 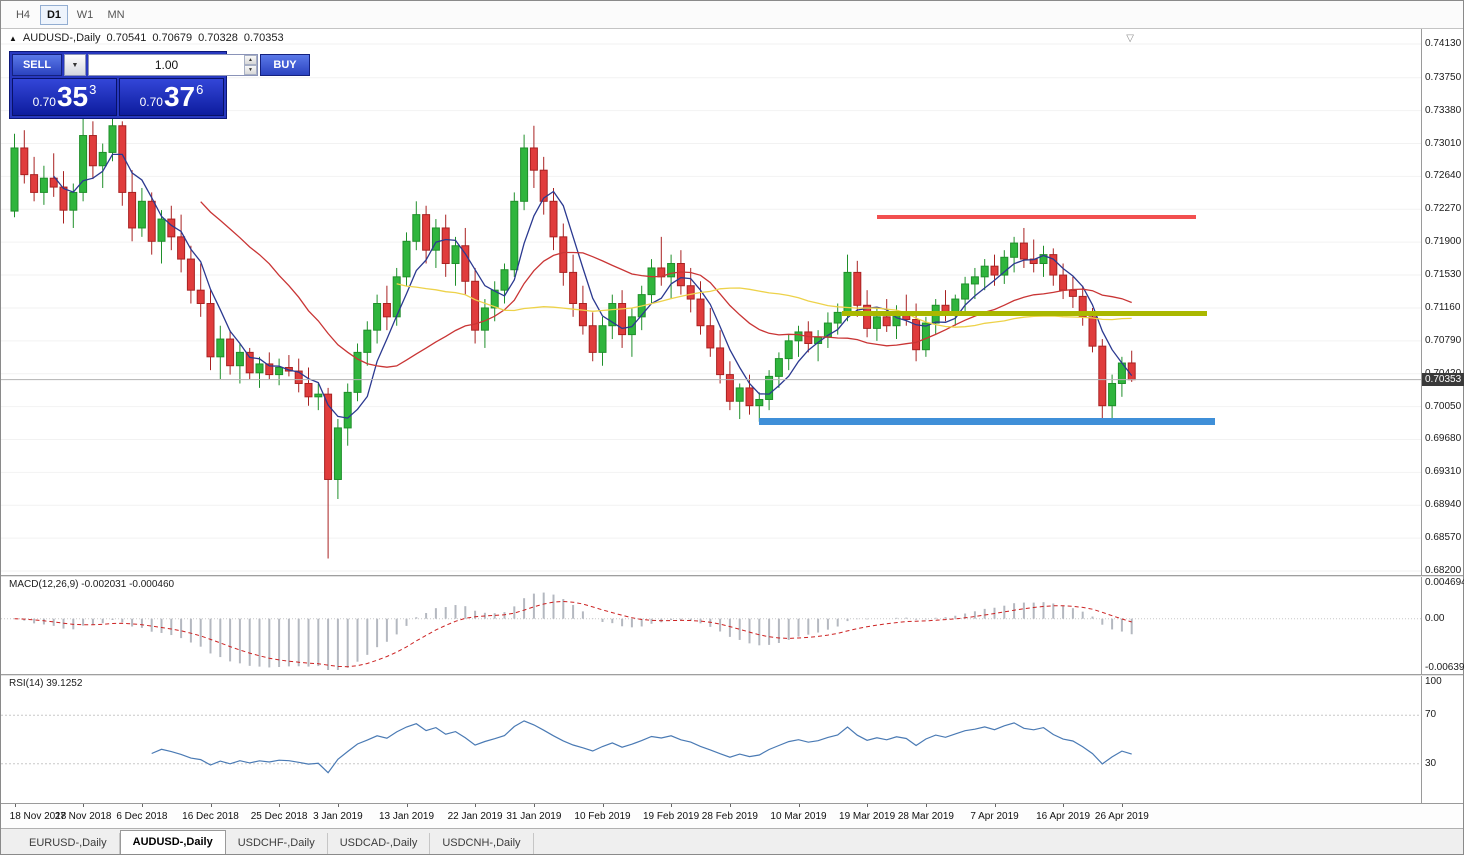 What do you see at coordinates (994, 816) in the screenshot?
I see `date-axis-label: 7 Apr 2019` at bounding box center [994, 816].